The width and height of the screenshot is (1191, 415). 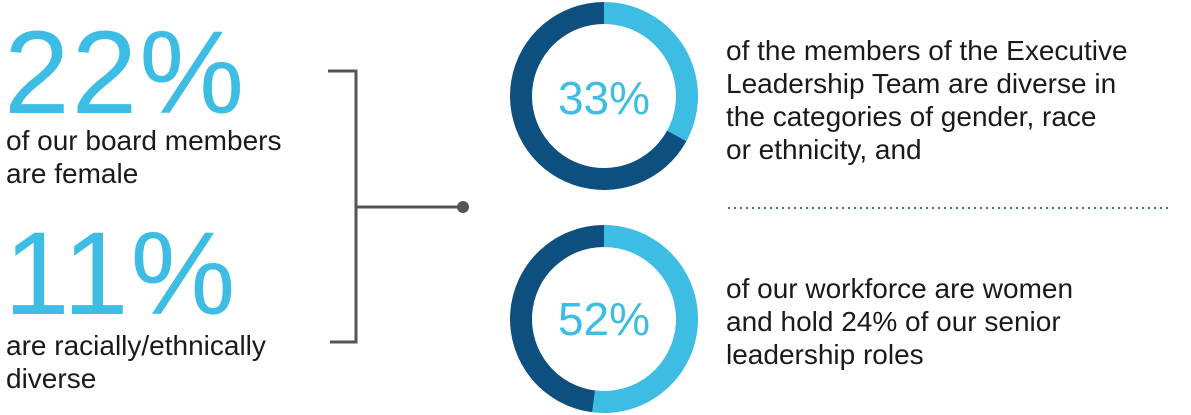 I want to click on board-diverse-description-line: diverse, so click(x=51, y=378).